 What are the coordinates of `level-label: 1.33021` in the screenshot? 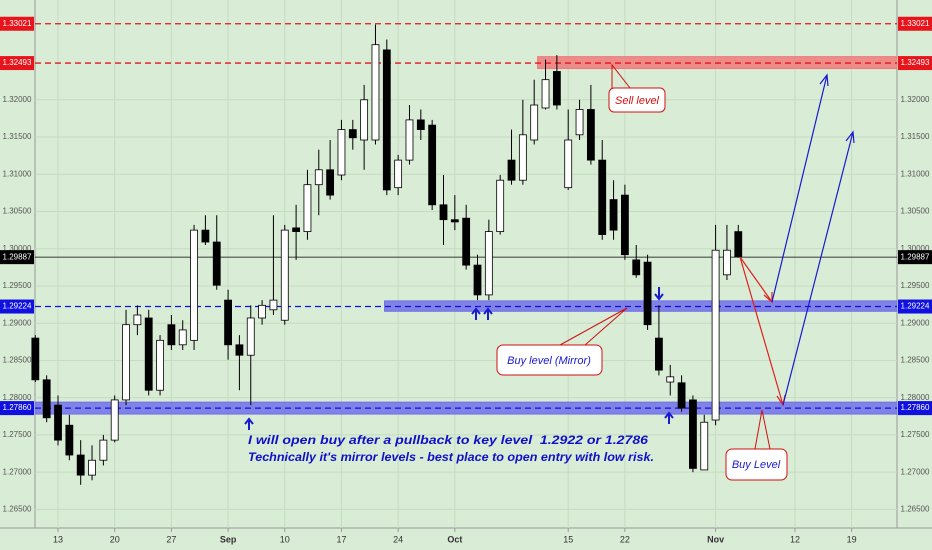 It's located at (17, 23).